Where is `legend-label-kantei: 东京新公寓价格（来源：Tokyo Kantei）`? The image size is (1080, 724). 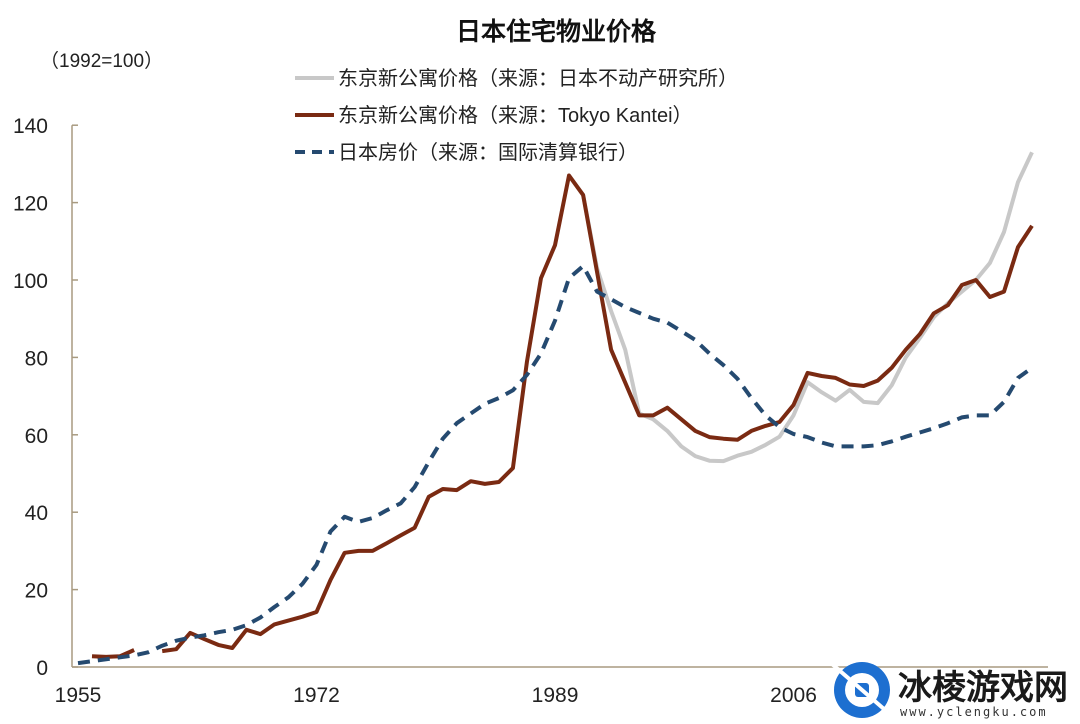 legend-label-kantei: 东京新公寓价格（来源：Tokyo Kantei） is located at coordinates (515, 115).